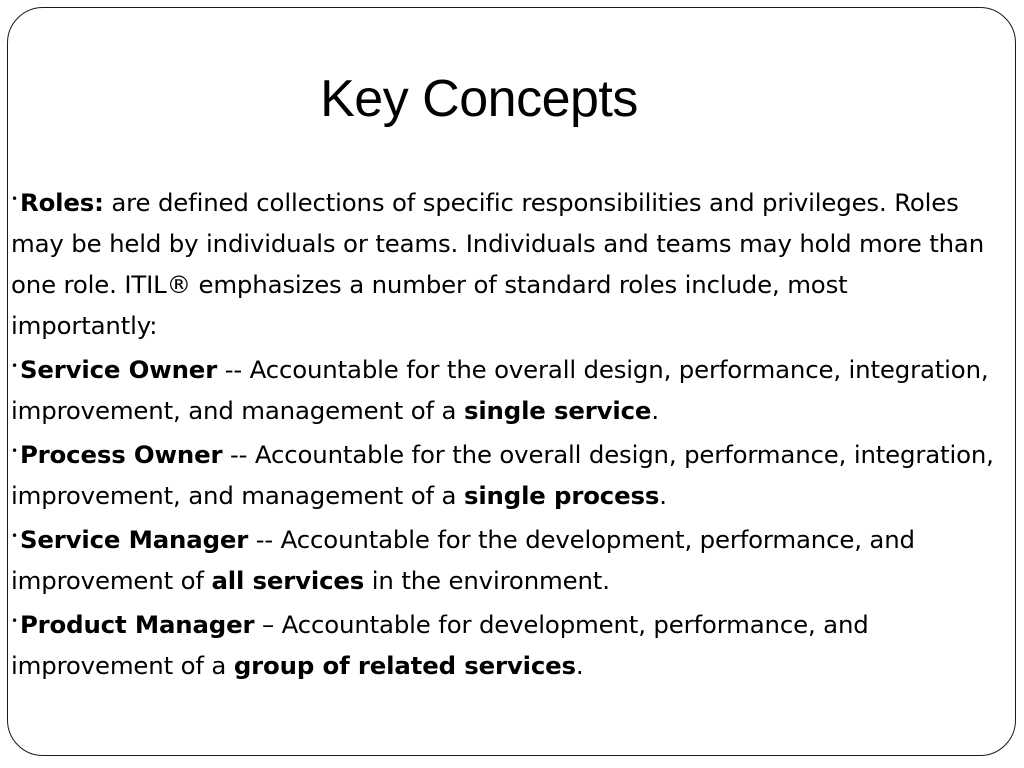 This screenshot has width=1024, height=768. Describe the element at coordinates (557, 410) in the screenshot. I see `service-owner-emphasis: single service` at that location.